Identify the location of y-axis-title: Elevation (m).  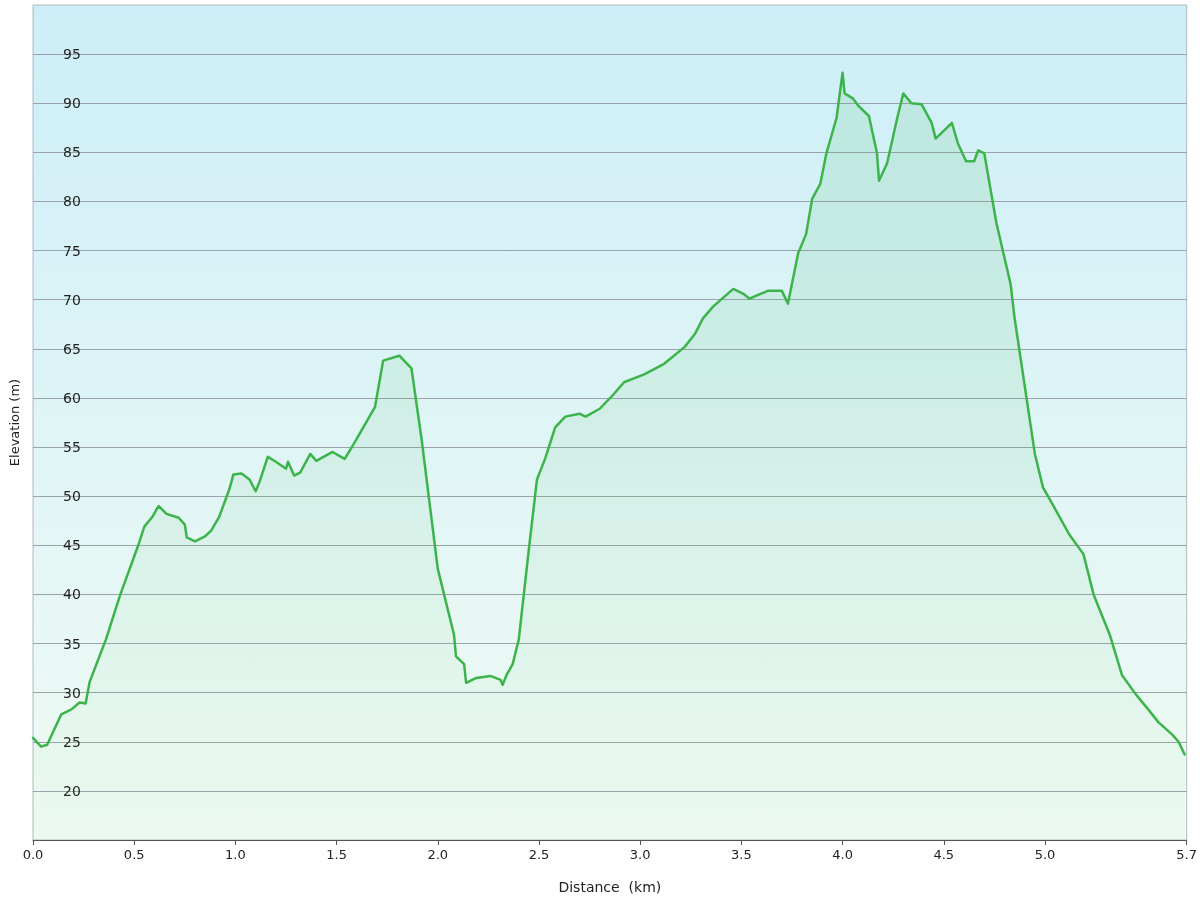
(14, 422).